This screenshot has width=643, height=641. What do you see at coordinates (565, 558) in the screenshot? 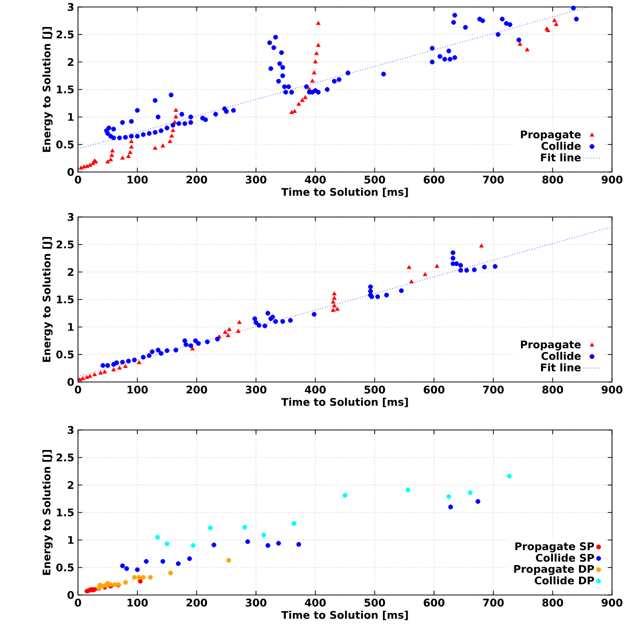
I see `legend-label: Collide SP` at bounding box center [565, 558].